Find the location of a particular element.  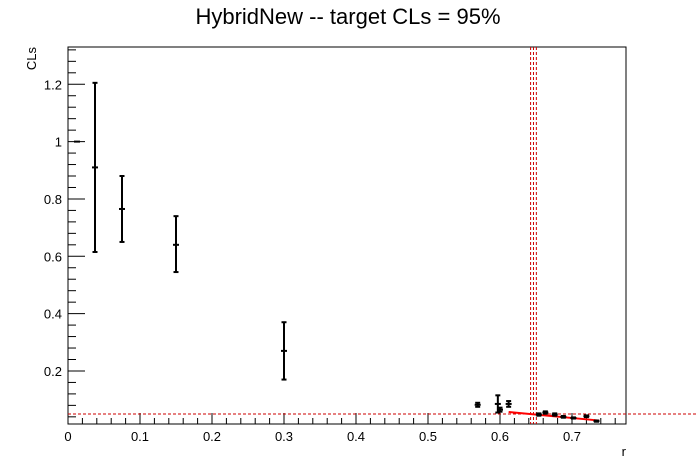

x-axis-label: r is located at coordinates (624, 451).